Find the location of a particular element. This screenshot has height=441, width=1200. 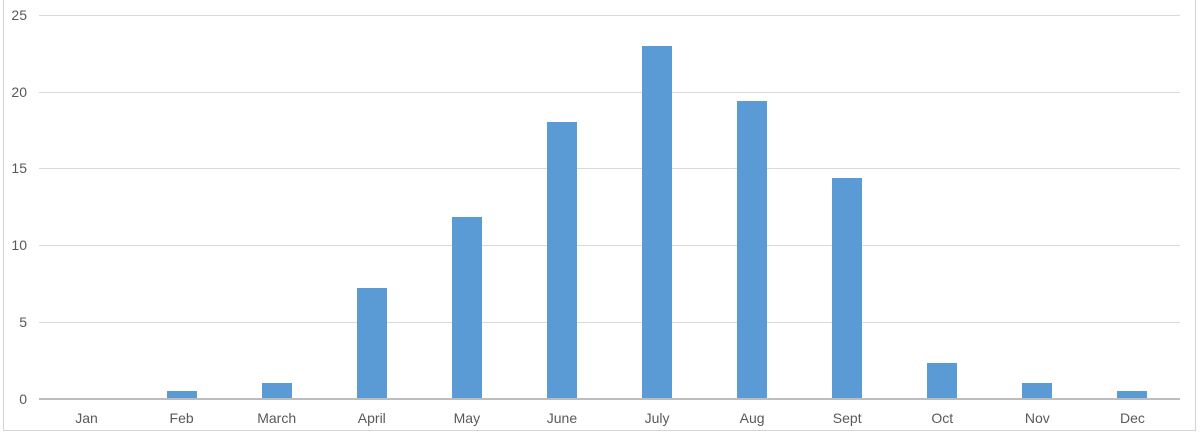

y-tick-label: 20 is located at coordinates (19, 91).